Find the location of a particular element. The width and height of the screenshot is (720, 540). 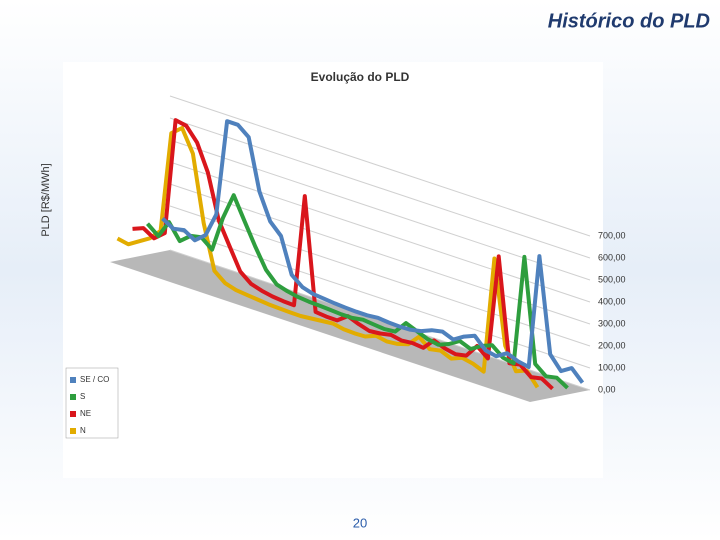

y-tick-label: 600,00 is located at coordinates (612, 257).